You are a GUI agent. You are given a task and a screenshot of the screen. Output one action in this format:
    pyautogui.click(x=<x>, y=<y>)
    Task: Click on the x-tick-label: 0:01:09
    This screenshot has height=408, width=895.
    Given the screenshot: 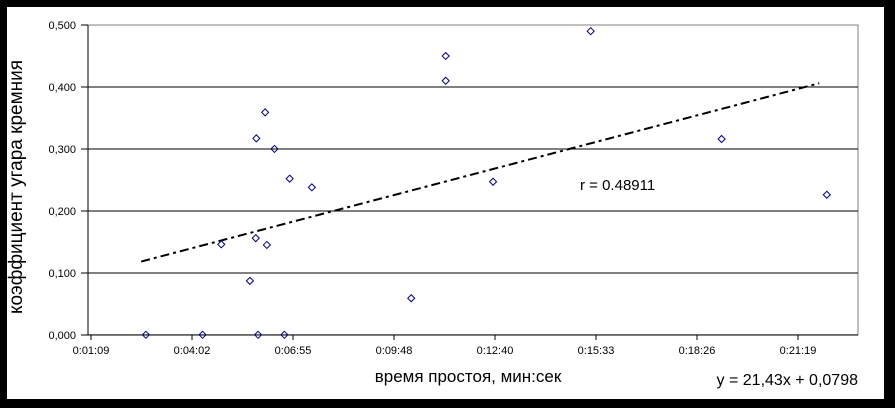 What is the action you would take?
    pyautogui.click(x=91, y=351)
    